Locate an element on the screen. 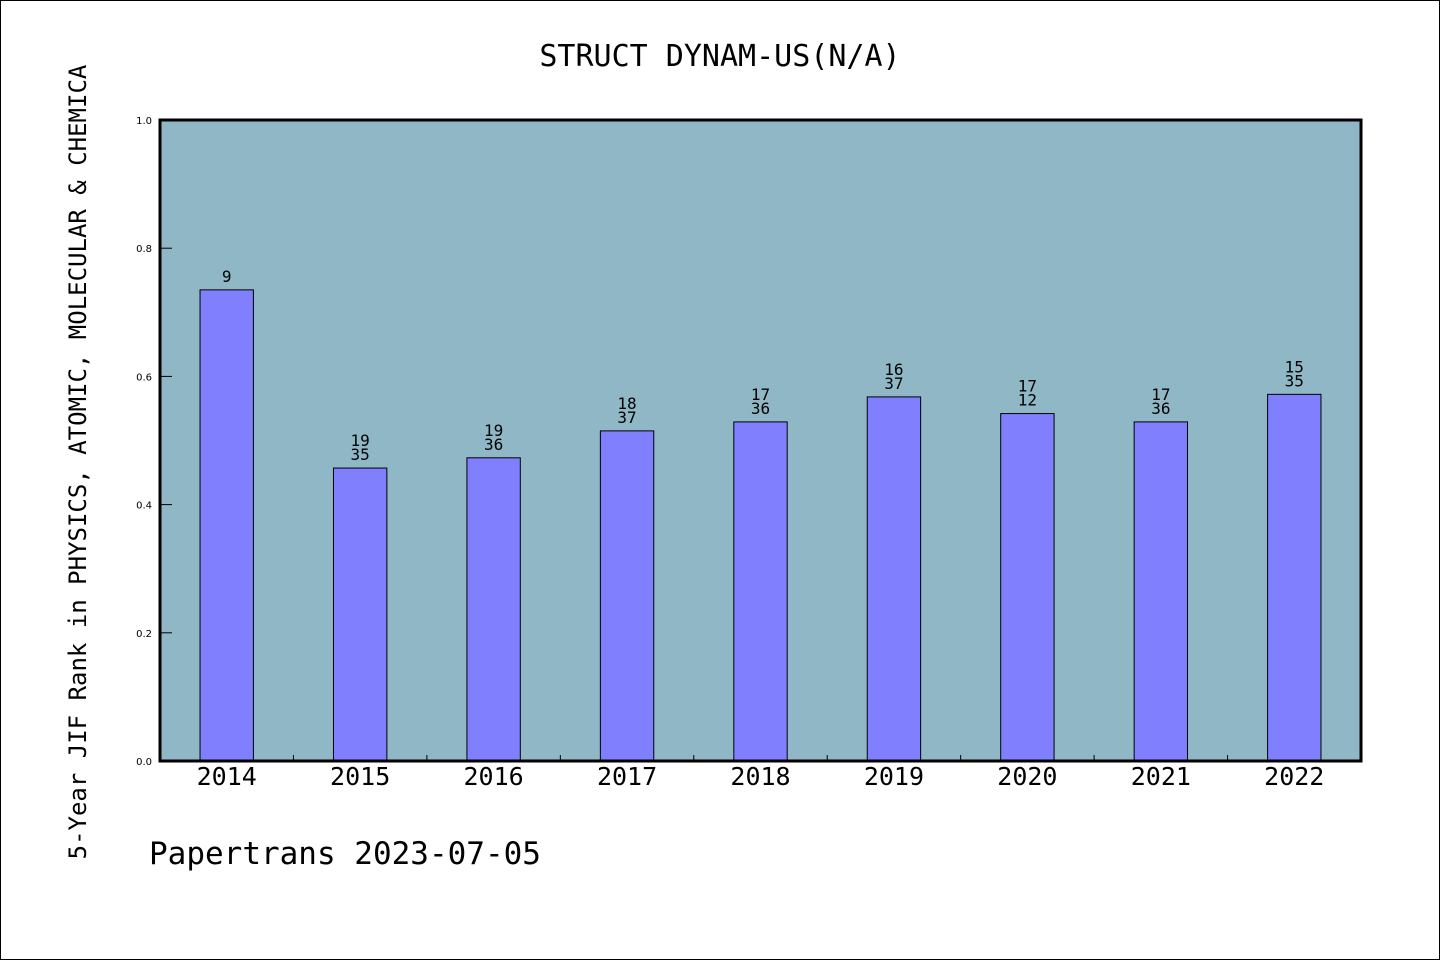  bar-2022 is located at coordinates (1294, 577).